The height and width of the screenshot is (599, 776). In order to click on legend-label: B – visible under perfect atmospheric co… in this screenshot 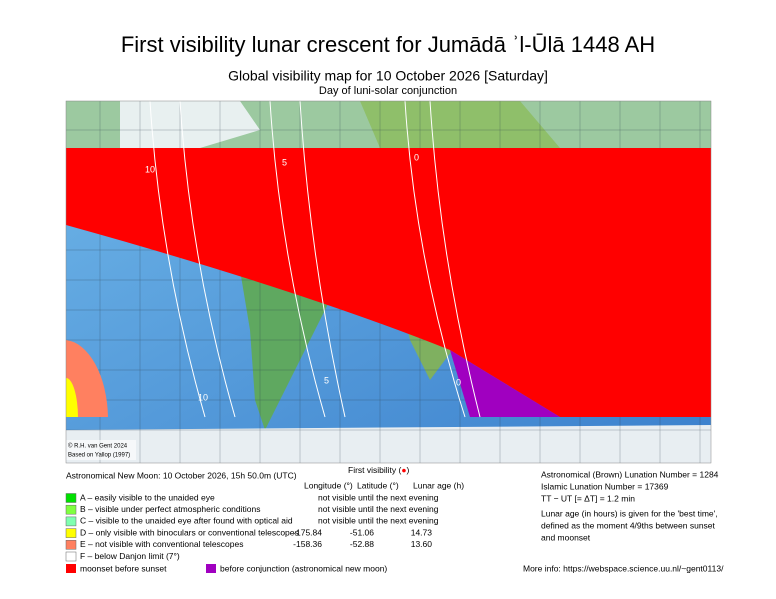, I will do `click(170, 509)`.